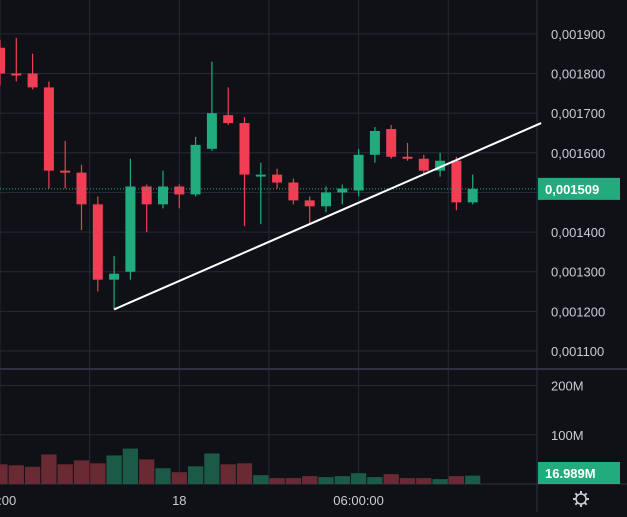 The width and height of the screenshot is (627, 517). What do you see at coordinates (358, 500) in the screenshot?
I see `time-tick-label: 06:00:00` at bounding box center [358, 500].